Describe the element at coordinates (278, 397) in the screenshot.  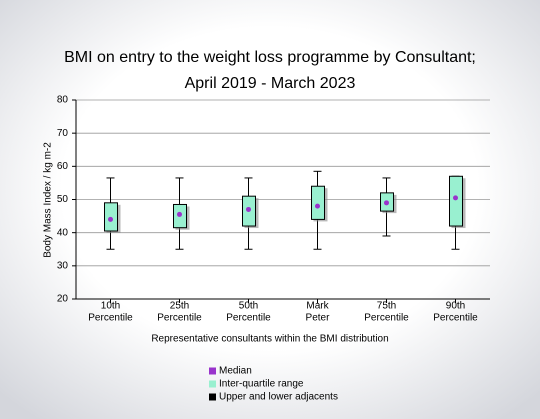
I see `legend-label: Upper and lower adjacents` at that location.